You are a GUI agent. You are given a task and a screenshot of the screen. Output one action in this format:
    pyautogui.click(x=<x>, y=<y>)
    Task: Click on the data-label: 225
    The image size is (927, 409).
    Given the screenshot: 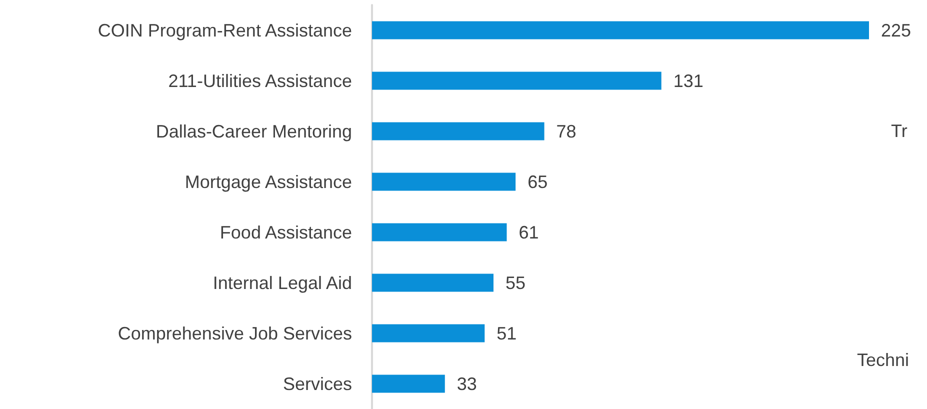 What is the action you would take?
    pyautogui.click(x=896, y=30)
    